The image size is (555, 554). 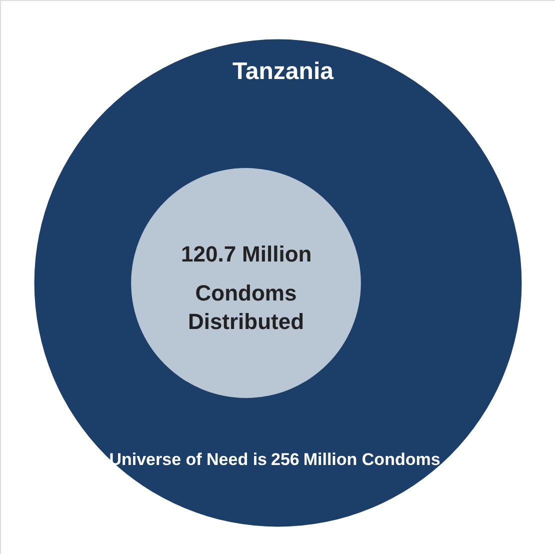 I want to click on data-label: 120.7, so click(x=208, y=253).